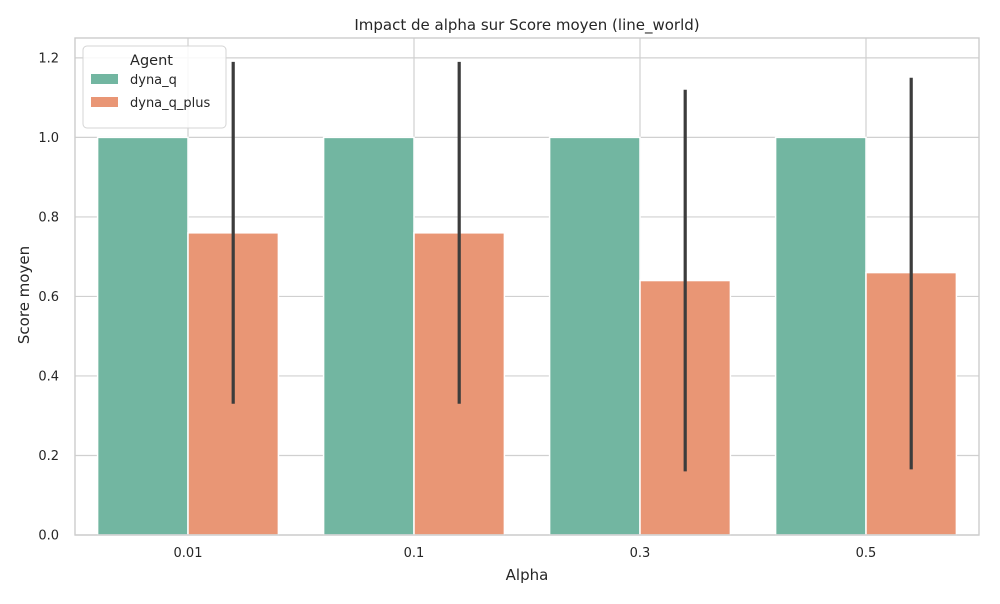  I want to click on y-tick-label: 1.2, so click(48, 58).